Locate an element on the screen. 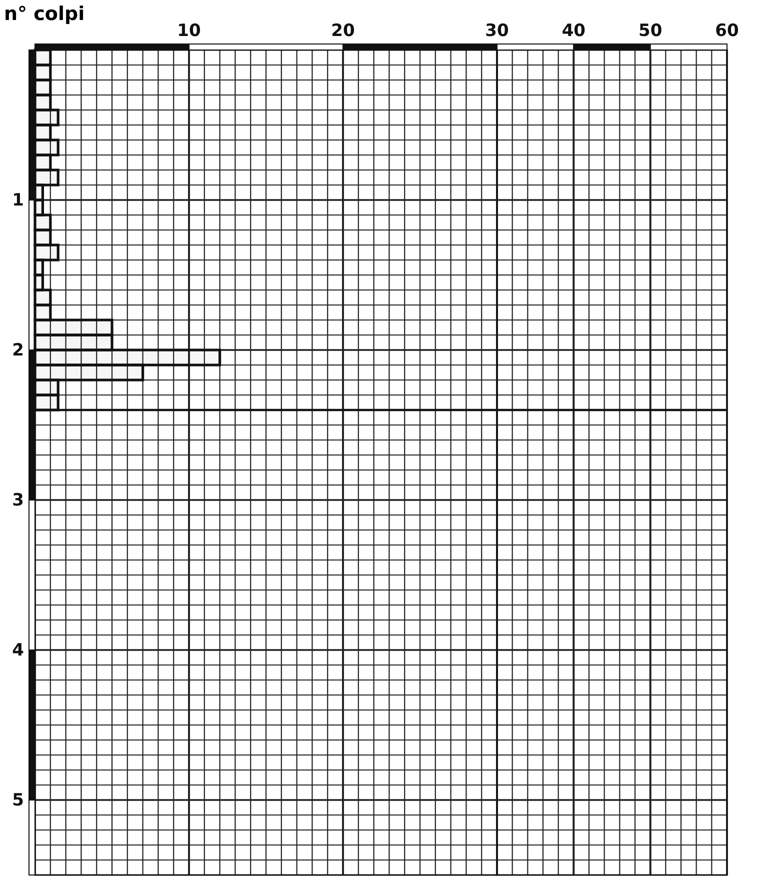 The width and height of the screenshot is (758, 881). x-tick-label: 60 is located at coordinates (727, 31).